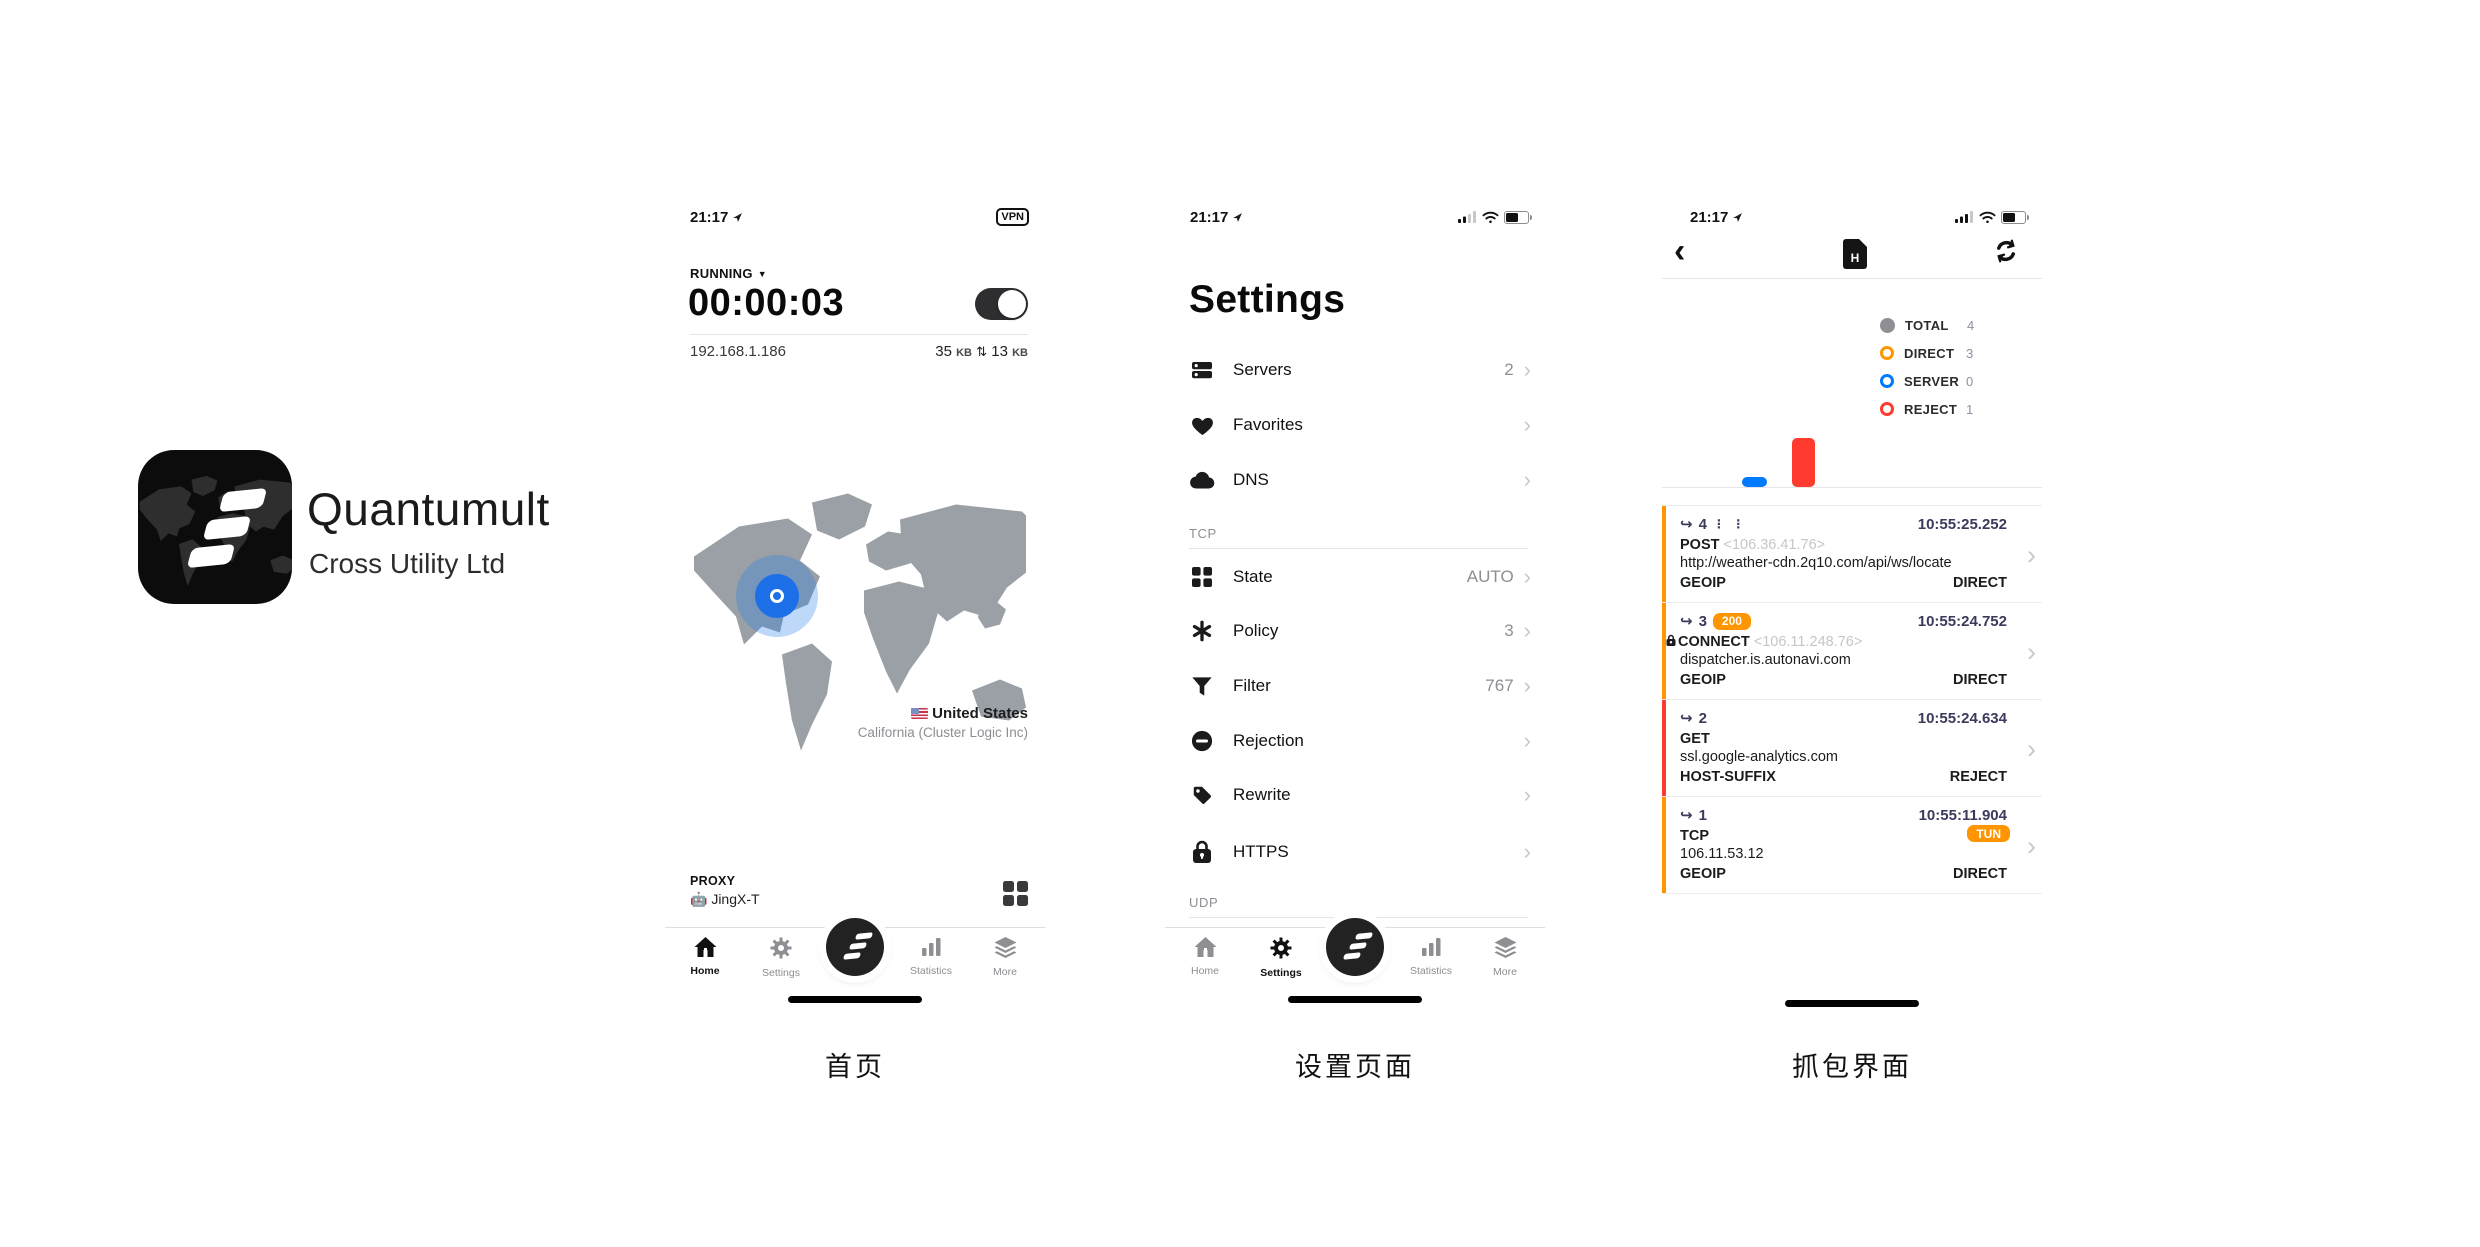 This screenshot has height=1247, width=2480. Describe the element at coordinates (2006, 253) in the screenshot. I see `refresh-icon` at that location.